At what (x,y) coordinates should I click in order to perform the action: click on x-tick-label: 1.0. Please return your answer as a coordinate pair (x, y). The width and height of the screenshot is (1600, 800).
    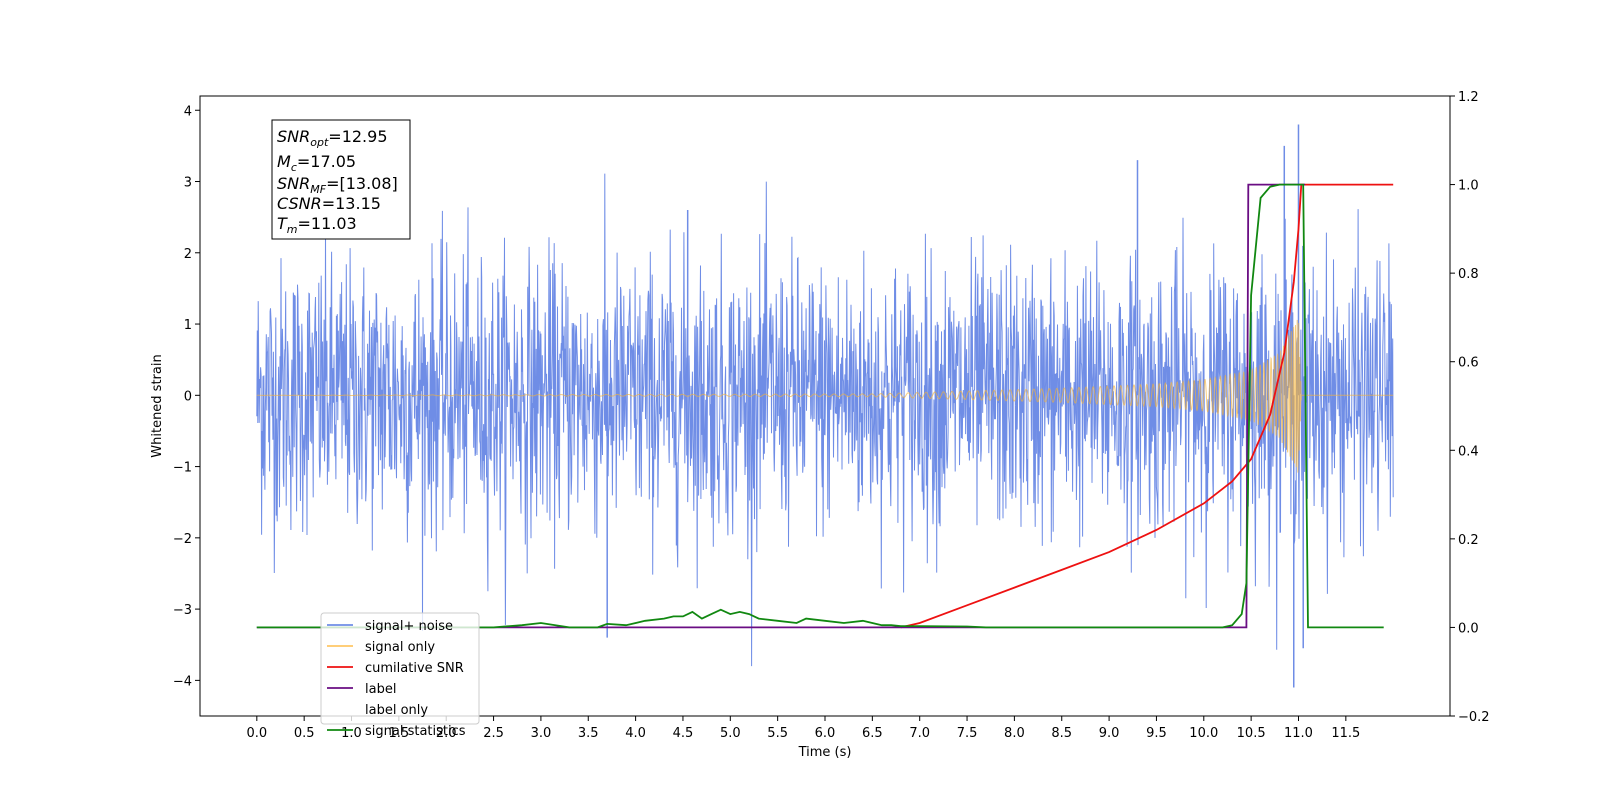
    Looking at the image, I should click on (351, 733).